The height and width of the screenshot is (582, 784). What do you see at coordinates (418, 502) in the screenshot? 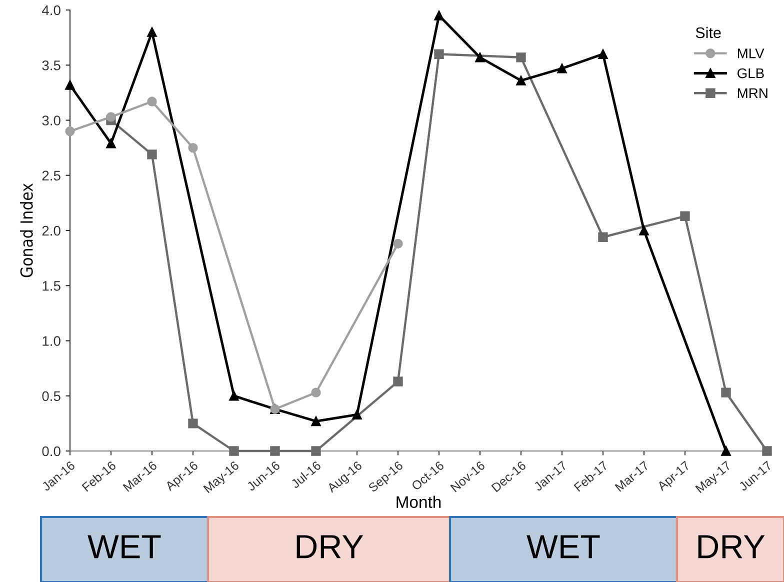
I see `x-axis-title: Month` at bounding box center [418, 502].